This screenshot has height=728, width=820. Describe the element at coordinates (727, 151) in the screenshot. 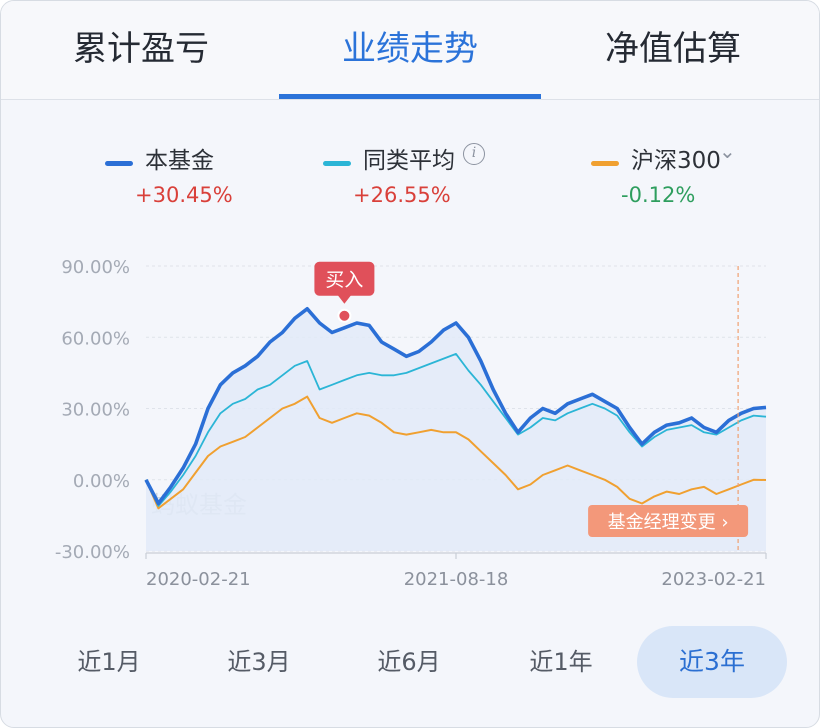

I see `chevron-down-icon: ⌄` at that location.